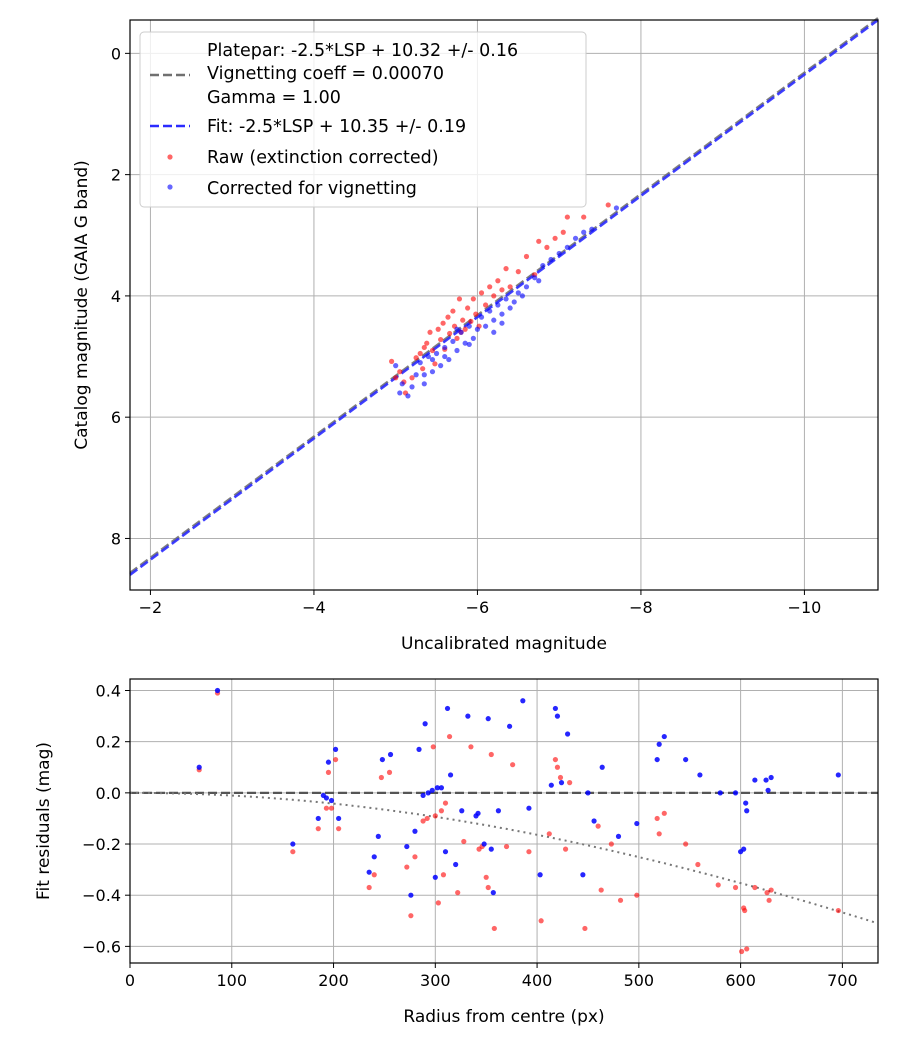 This screenshot has width=900, height=1050. I want to click on legend-box, so click(363, 119).